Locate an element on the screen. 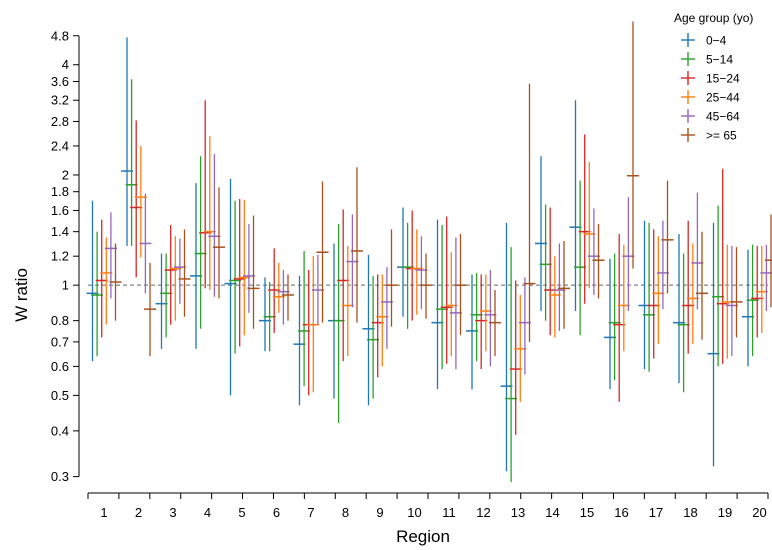 The image size is (772, 550). x-tick-label: 12 is located at coordinates (483, 512).